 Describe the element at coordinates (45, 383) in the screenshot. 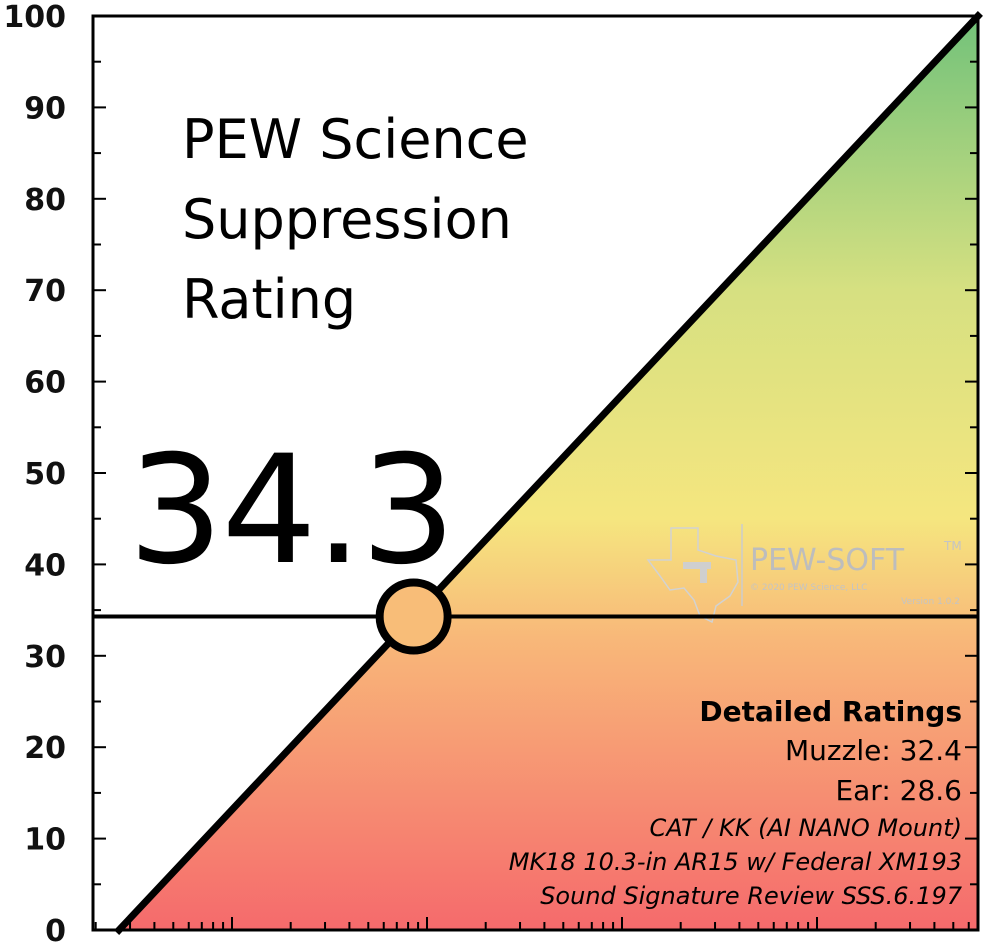

I see `y-tick-label: 60` at that location.